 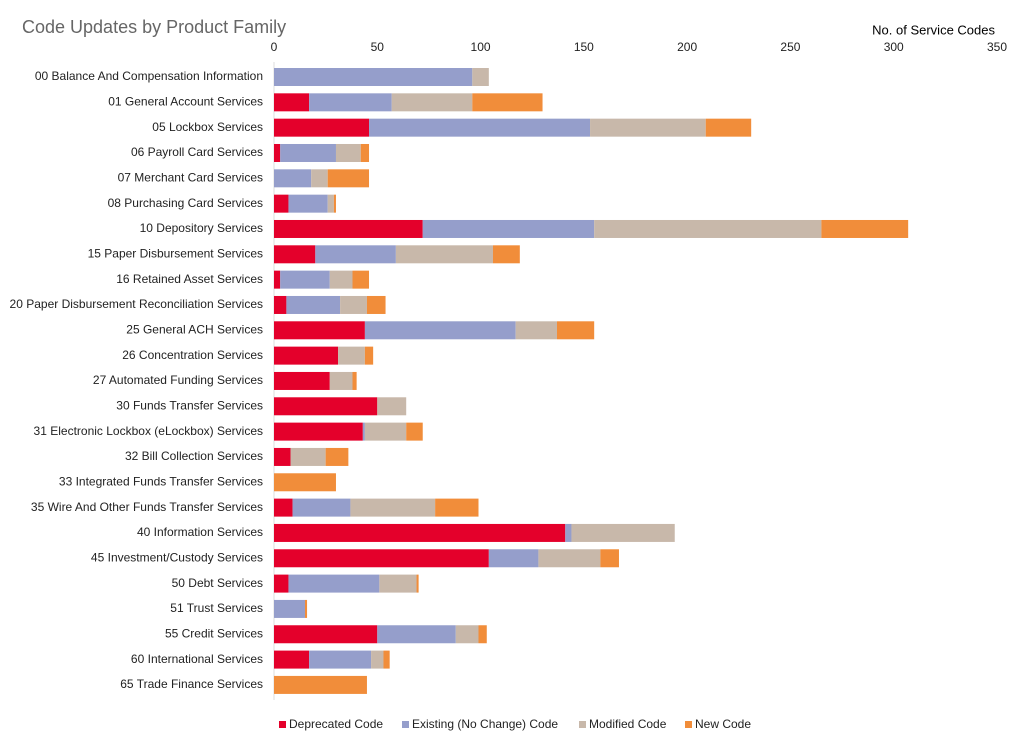 I want to click on y-tick-label: 51 Trust Services, so click(x=216, y=608).